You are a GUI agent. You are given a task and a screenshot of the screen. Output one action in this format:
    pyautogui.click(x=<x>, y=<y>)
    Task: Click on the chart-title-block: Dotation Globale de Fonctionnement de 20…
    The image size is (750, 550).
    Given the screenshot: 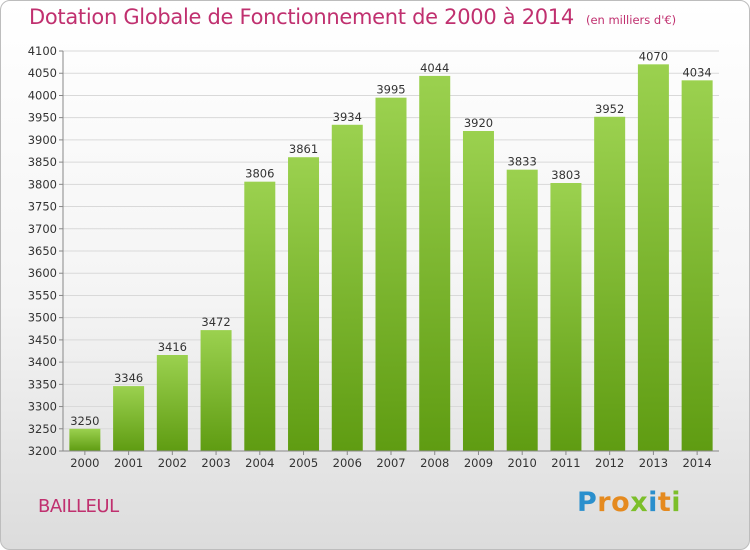 What is the action you would take?
    pyautogui.click(x=352, y=17)
    